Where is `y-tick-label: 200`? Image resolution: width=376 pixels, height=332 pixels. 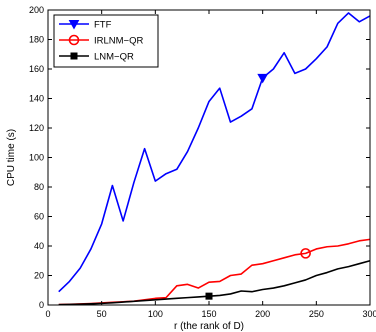 y-tick-label: 200 is located at coordinates (36, 10).